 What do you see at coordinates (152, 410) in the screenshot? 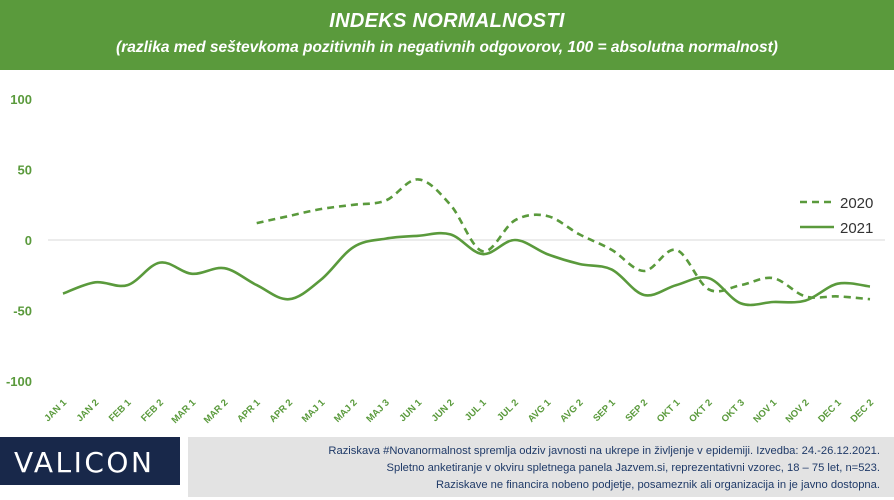
I see `x-tick-label: FEB 2` at bounding box center [152, 410].